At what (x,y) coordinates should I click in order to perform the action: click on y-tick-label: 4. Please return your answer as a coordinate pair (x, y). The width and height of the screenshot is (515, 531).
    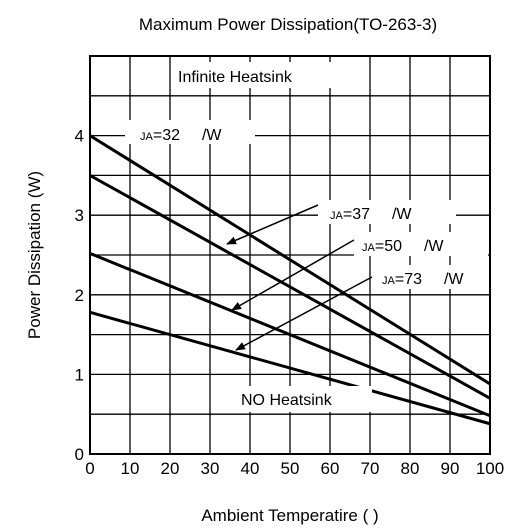
    Looking at the image, I should click on (79, 136).